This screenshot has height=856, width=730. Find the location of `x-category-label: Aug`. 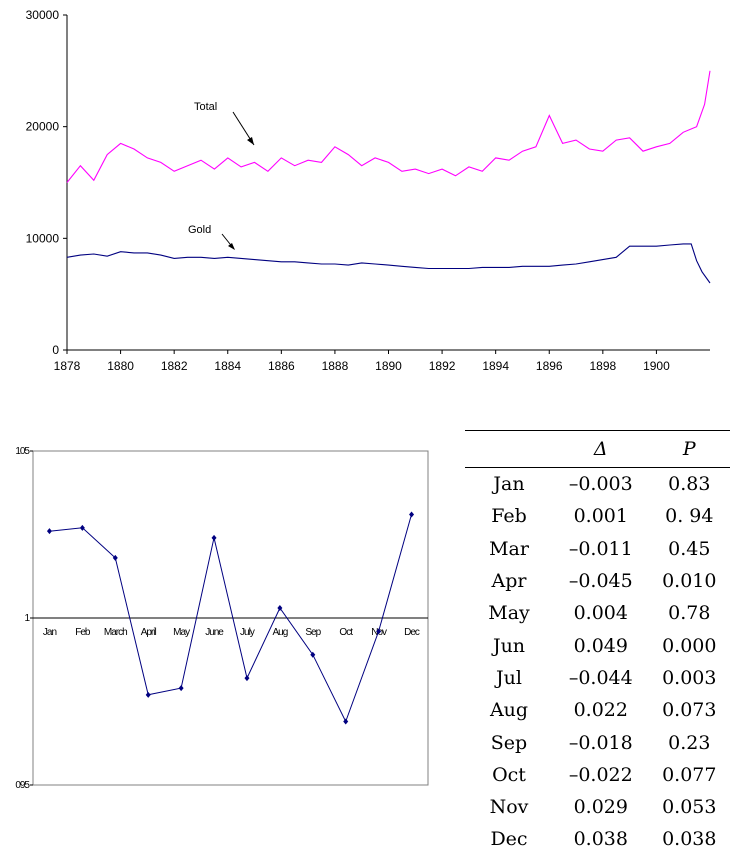

x-category-label: Aug is located at coordinates (279, 632).